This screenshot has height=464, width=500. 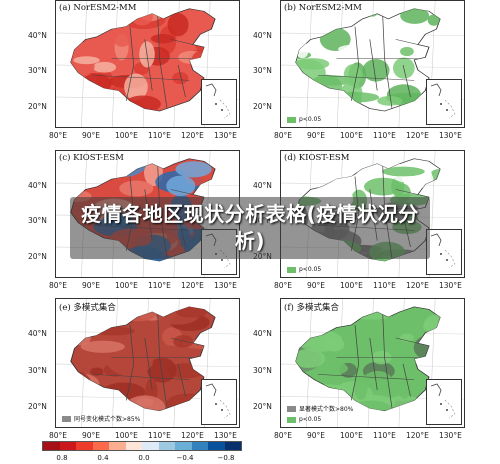 I want to click on colorbar-label: 0.8, so click(x=62, y=458).